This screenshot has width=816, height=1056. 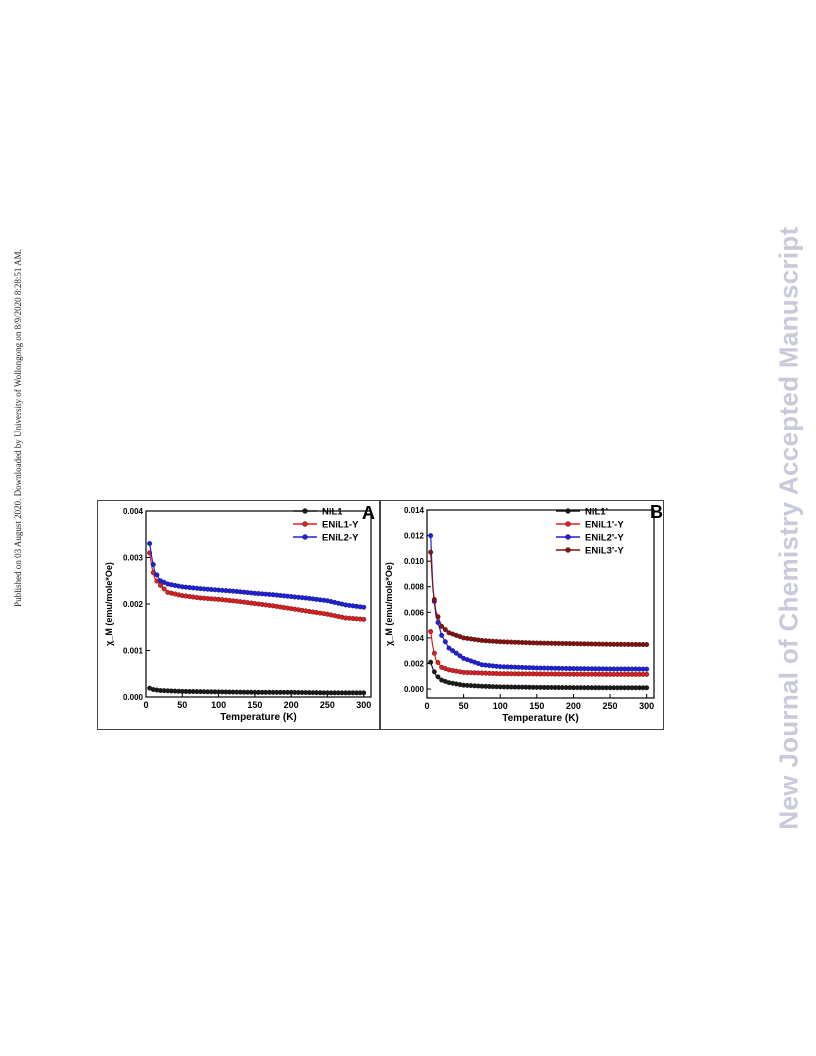 What do you see at coordinates (414, 536) in the screenshot?
I see `y-tick-label: 0.012` at bounding box center [414, 536].